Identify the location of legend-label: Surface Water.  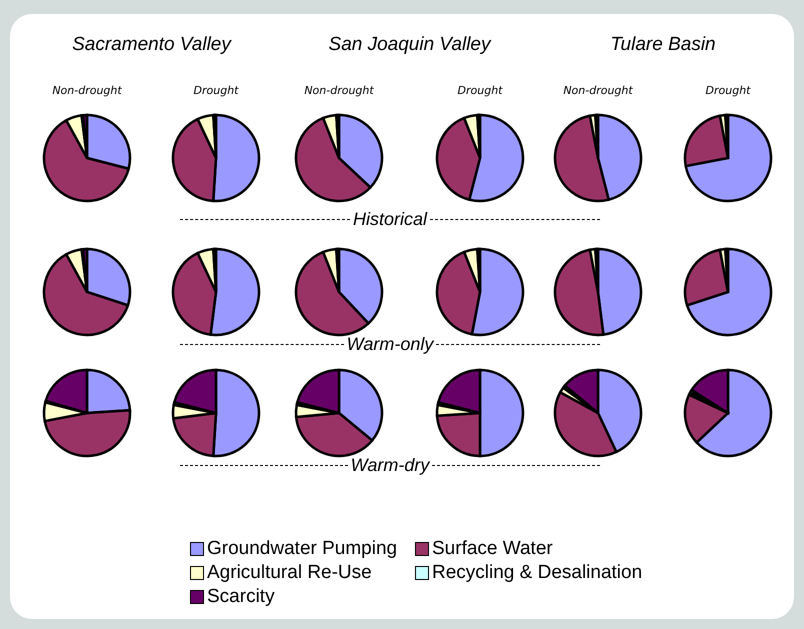
(492, 549).